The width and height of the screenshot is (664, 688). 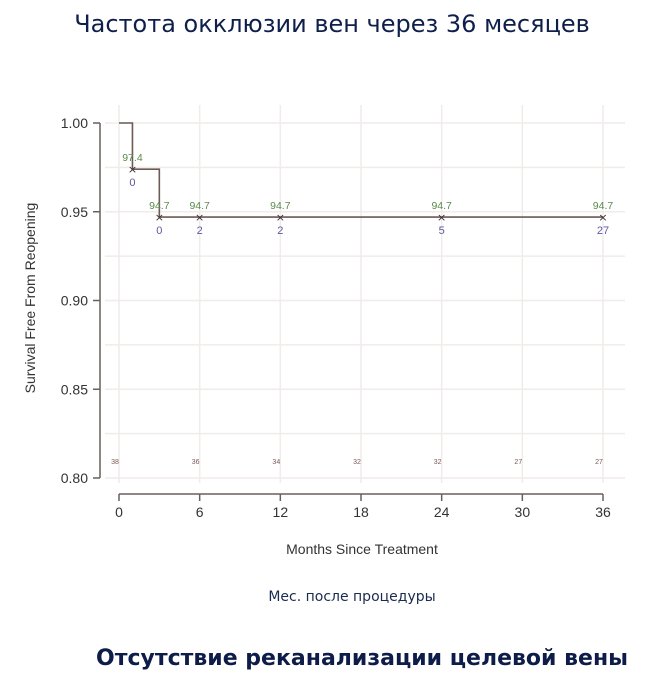 I want to click on x-tick-label: 24, so click(x=442, y=512).